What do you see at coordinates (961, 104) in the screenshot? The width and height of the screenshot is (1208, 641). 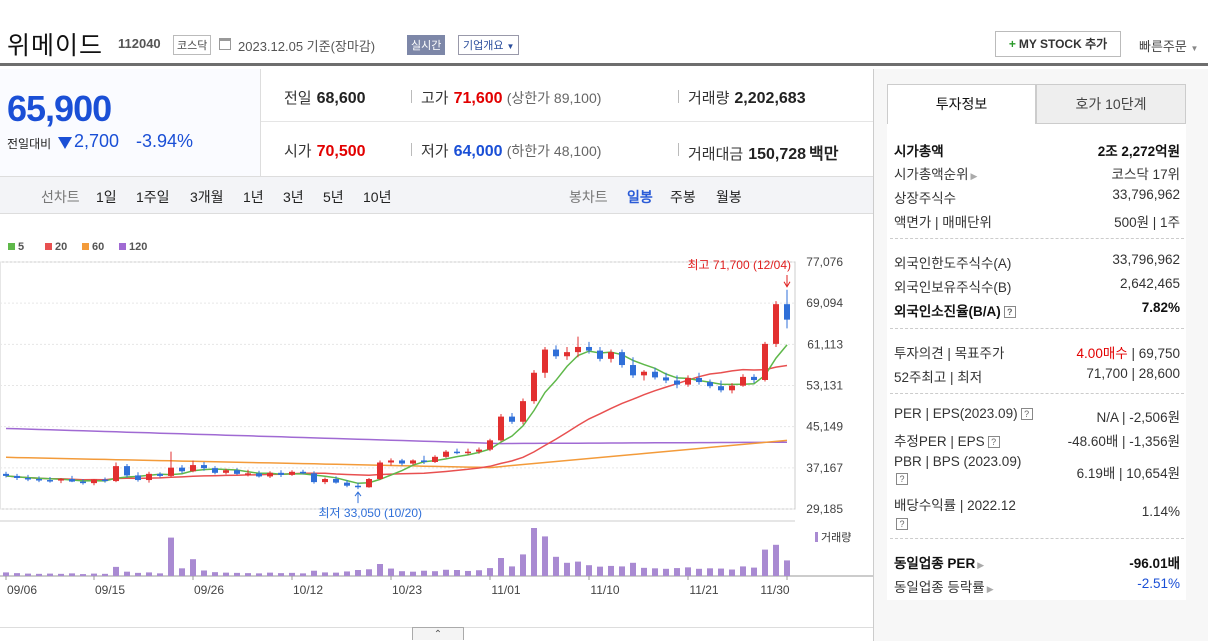 I see `tab-invest-info: 투자정보` at bounding box center [961, 104].